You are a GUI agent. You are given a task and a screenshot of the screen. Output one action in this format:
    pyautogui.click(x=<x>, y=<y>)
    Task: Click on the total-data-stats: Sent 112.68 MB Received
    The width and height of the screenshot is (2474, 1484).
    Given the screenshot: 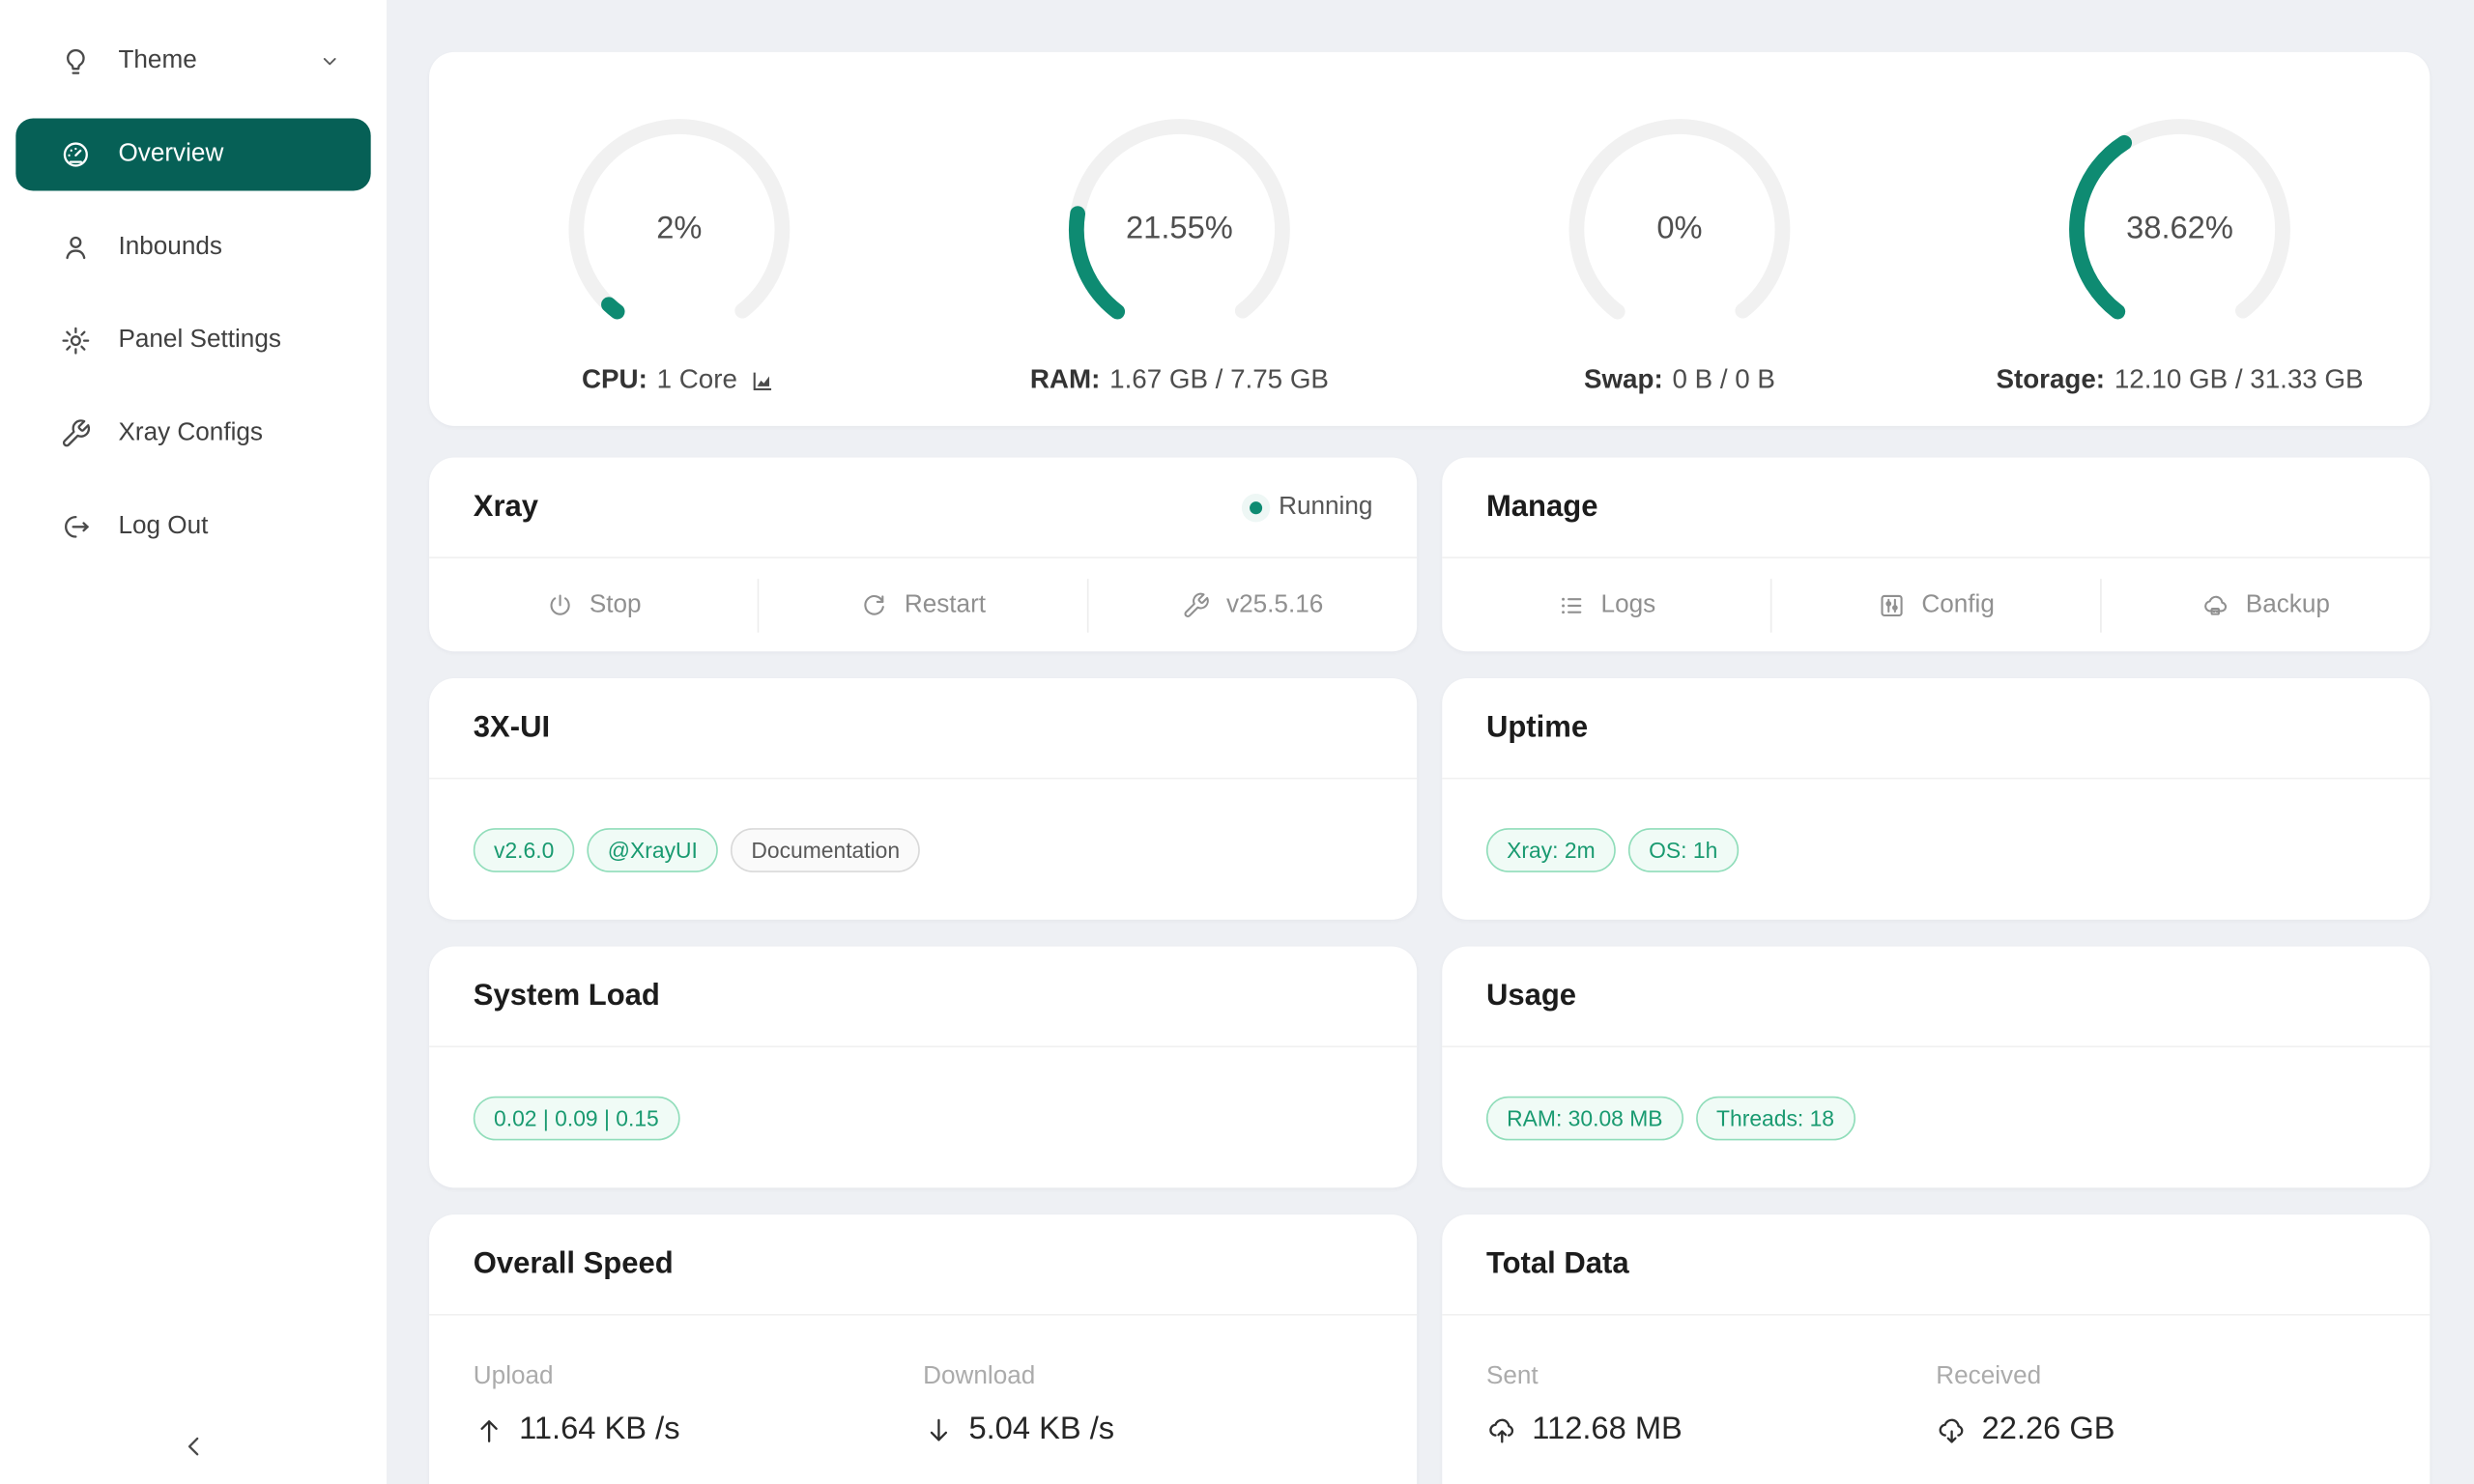 What is the action you would take?
    pyautogui.click(x=1936, y=1382)
    